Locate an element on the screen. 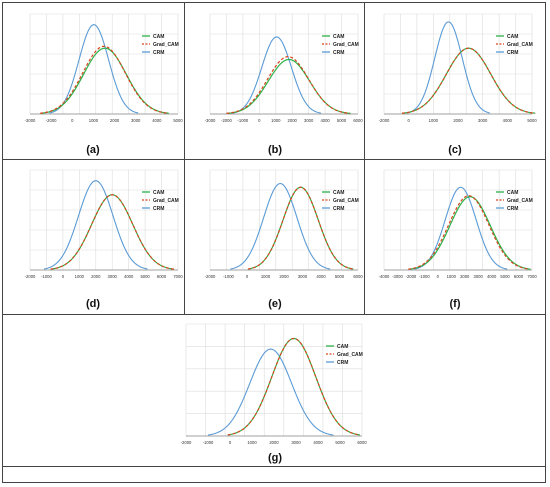 The width and height of the screenshot is (550, 487). x-tick-label: -4000 is located at coordinates (384, 276).